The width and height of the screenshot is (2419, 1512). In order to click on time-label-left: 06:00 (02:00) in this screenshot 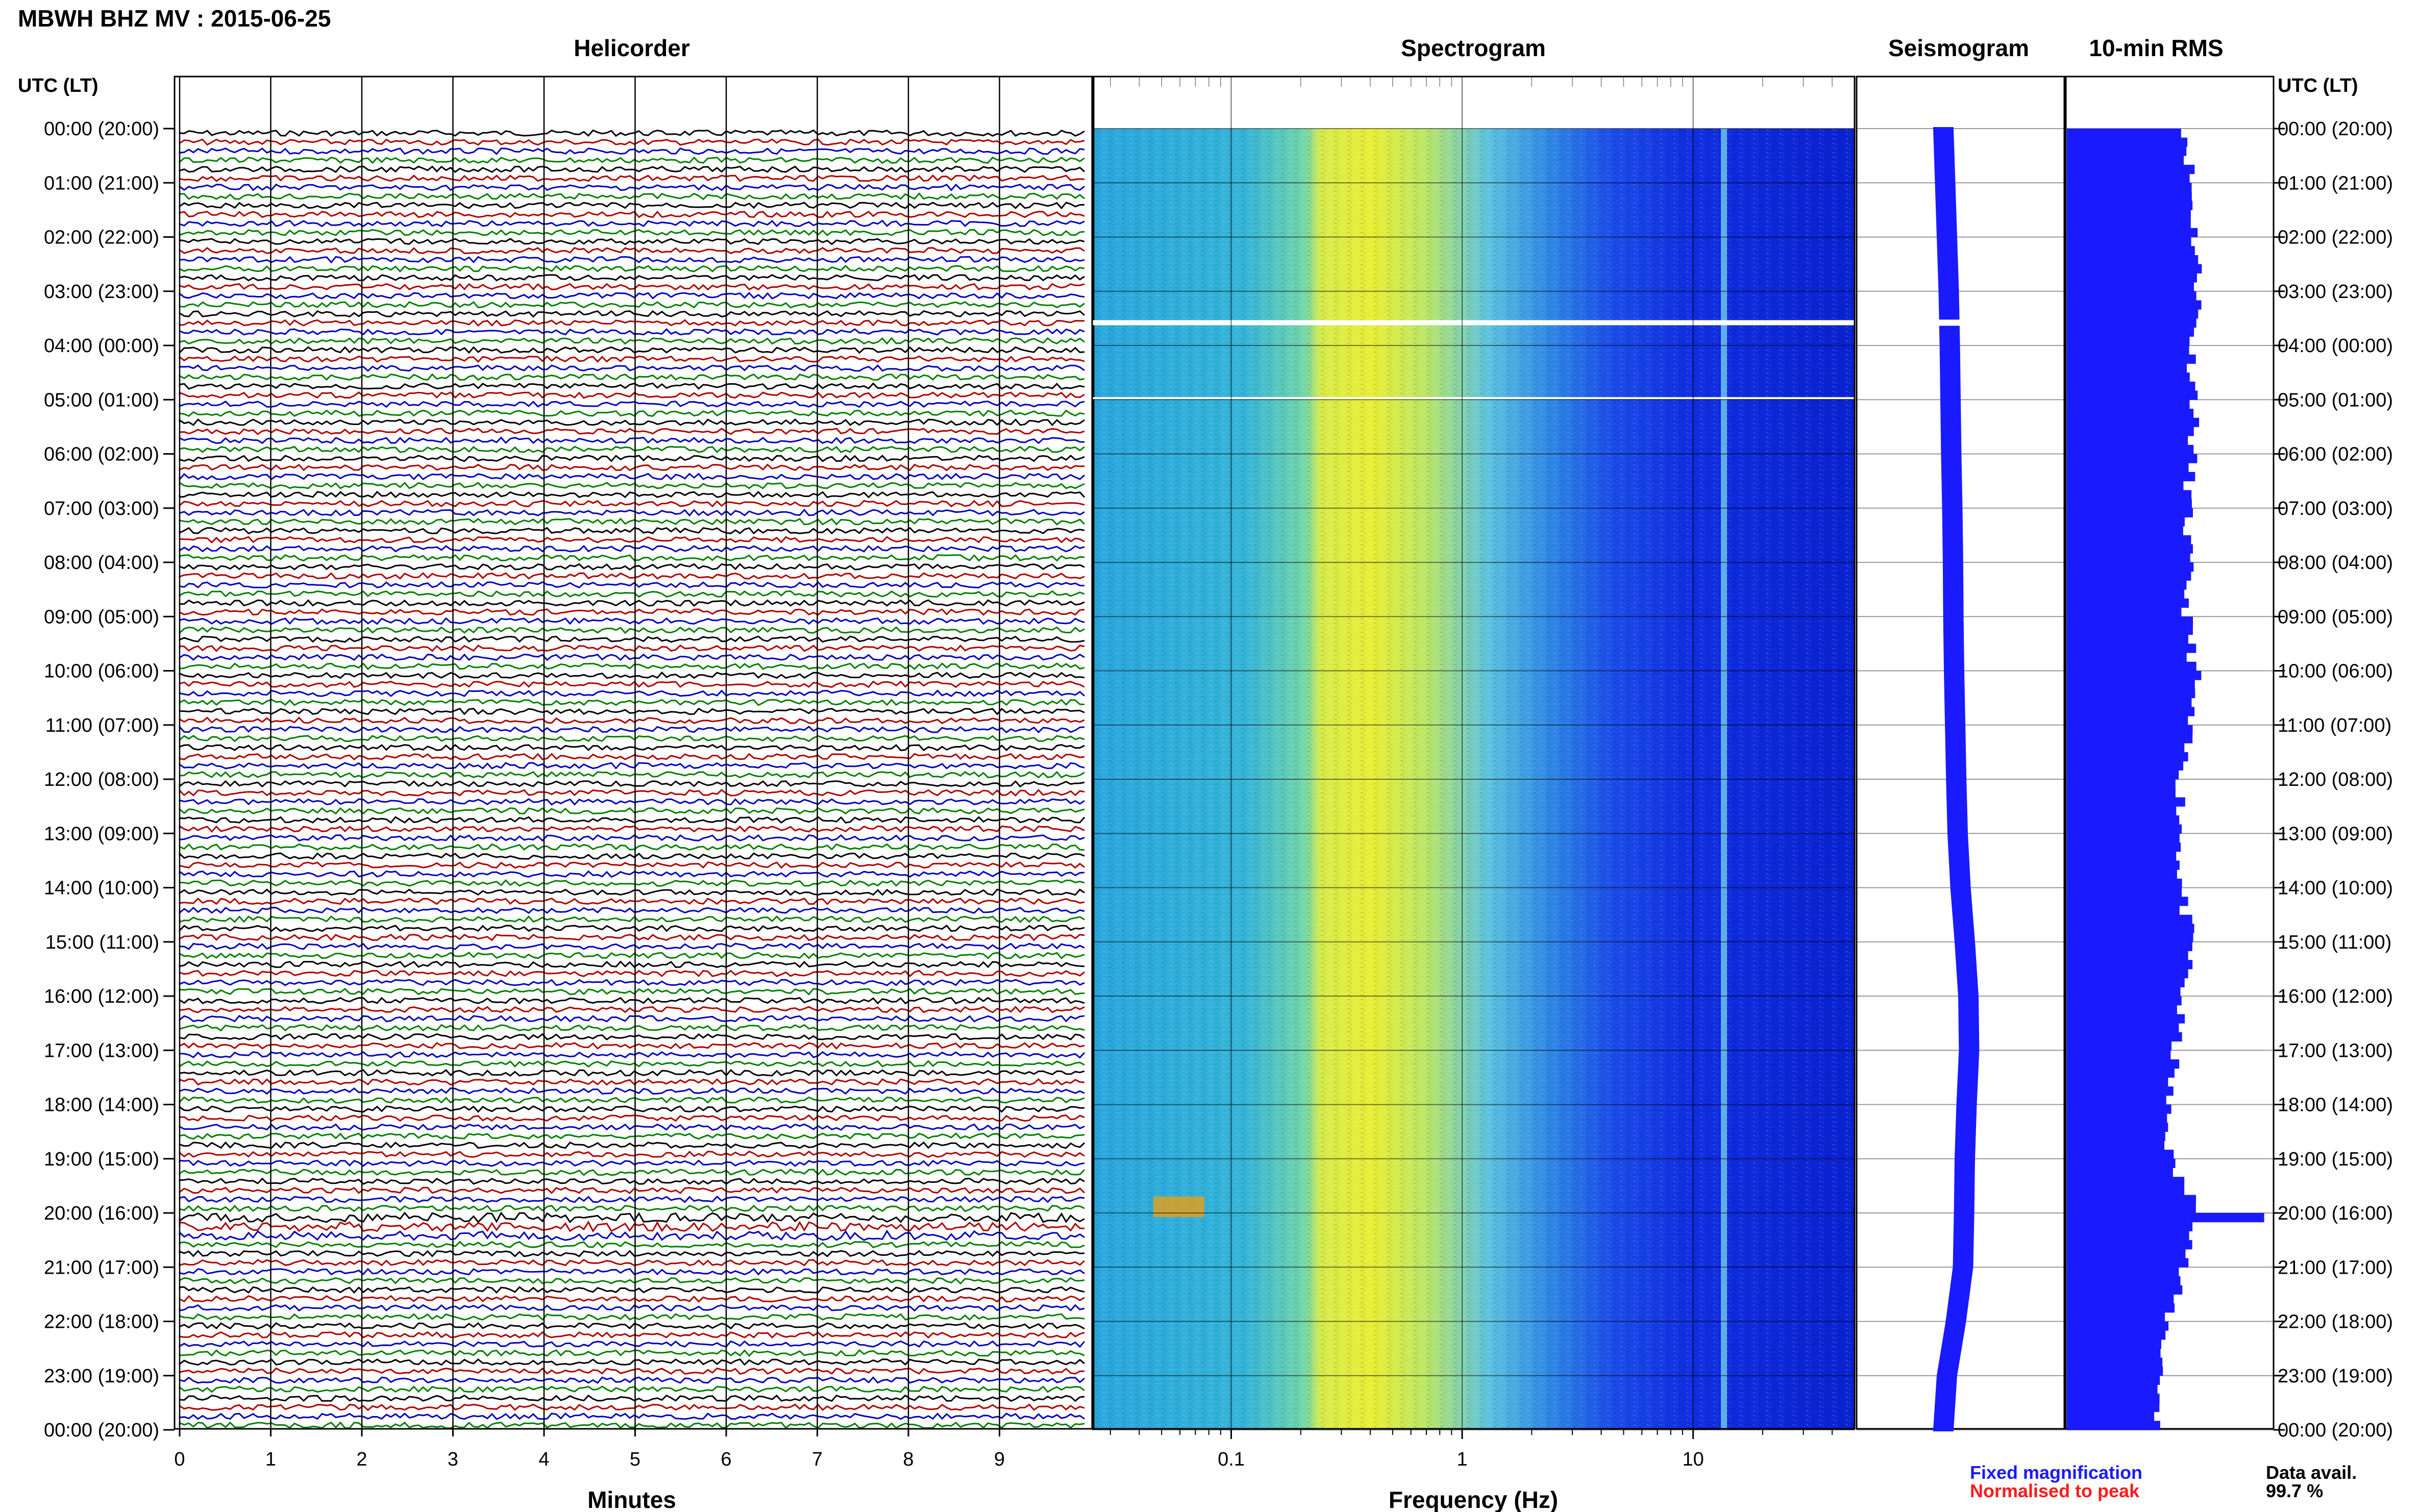, I will do `click(101, 454)`.